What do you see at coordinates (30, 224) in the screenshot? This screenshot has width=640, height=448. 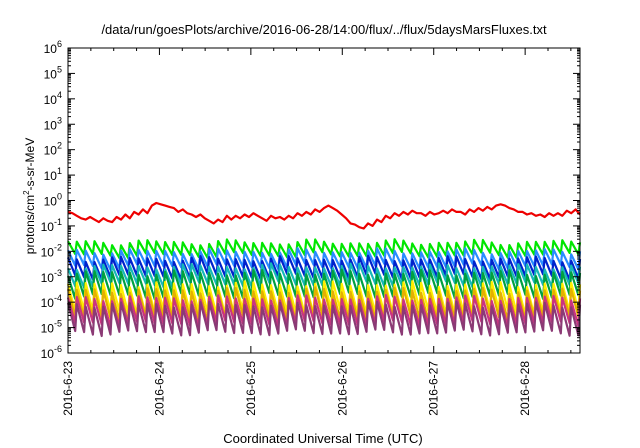 I see `y-axis-label-main: protons/cm` at bounding box center [30, 224].